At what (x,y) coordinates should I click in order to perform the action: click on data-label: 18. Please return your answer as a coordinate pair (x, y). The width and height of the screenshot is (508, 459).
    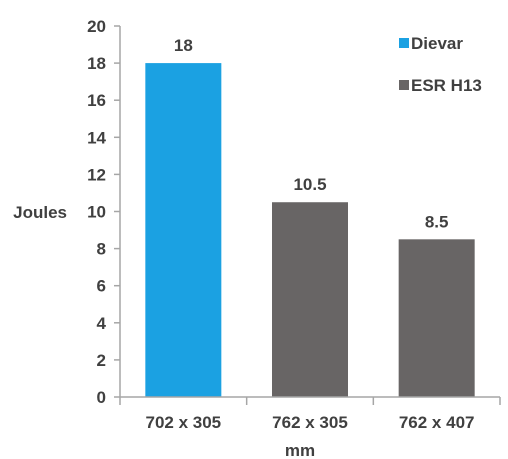
    Looking at the image, I should click on (183, 45).